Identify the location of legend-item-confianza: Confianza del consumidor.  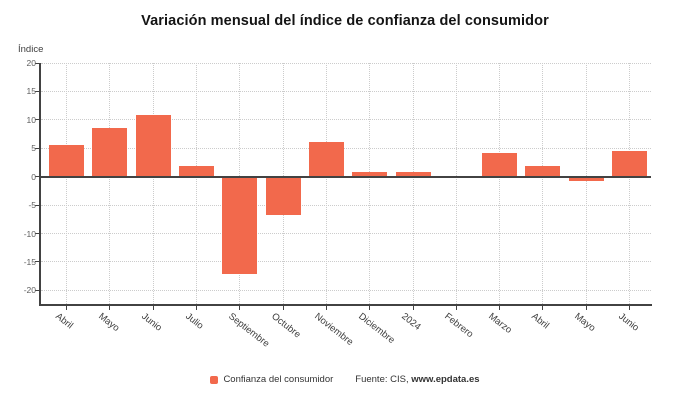
(271, 379).